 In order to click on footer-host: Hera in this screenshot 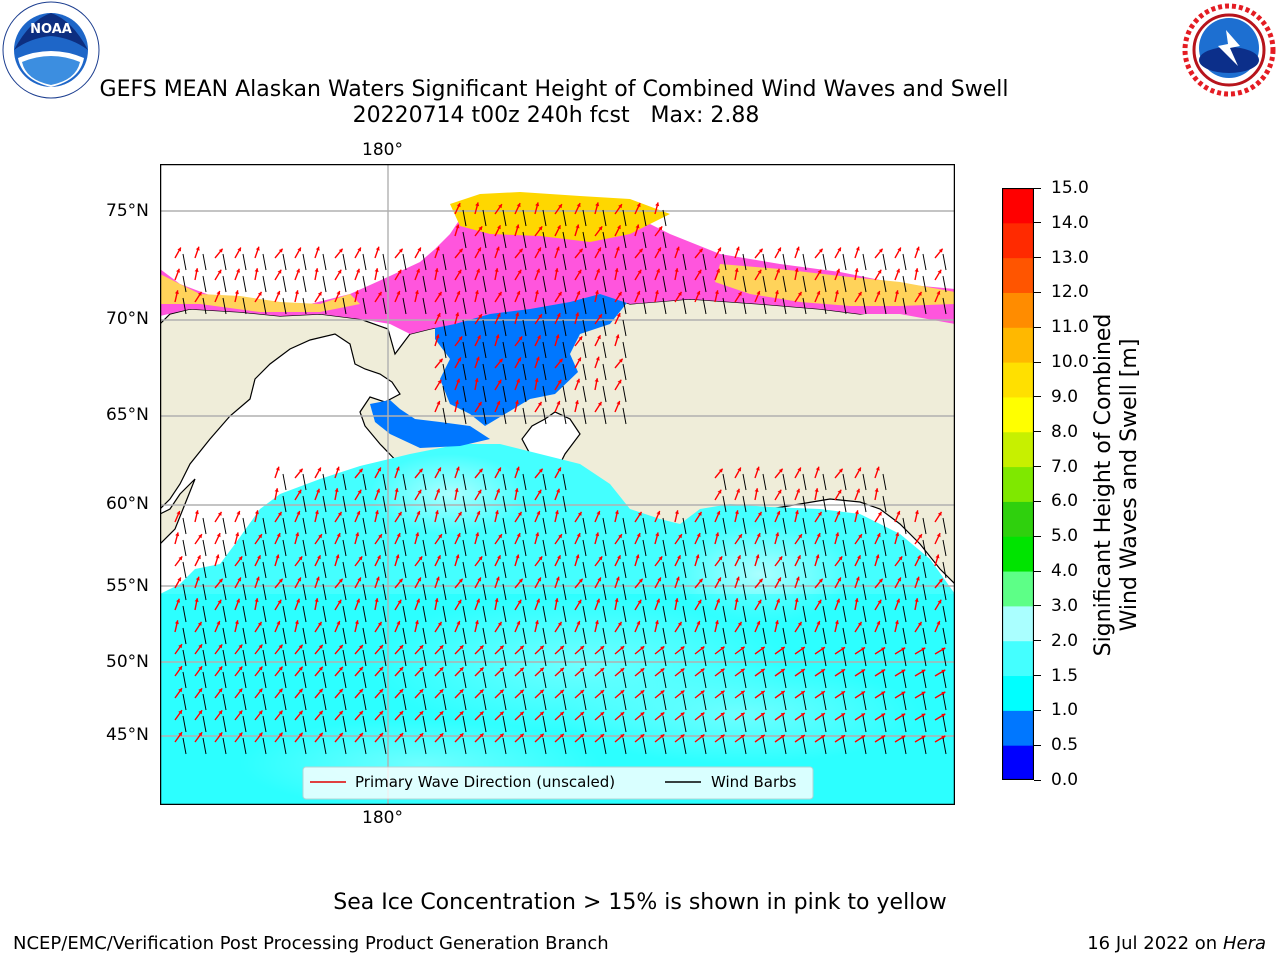, I will do `click(1244, 943)`.